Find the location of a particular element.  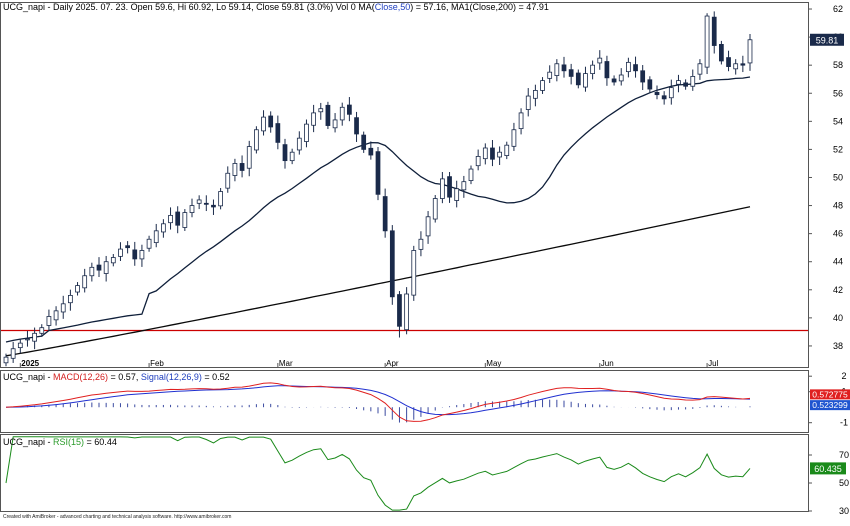

rsi-y-tick-label: 70 is located at coordinates (844, 455).